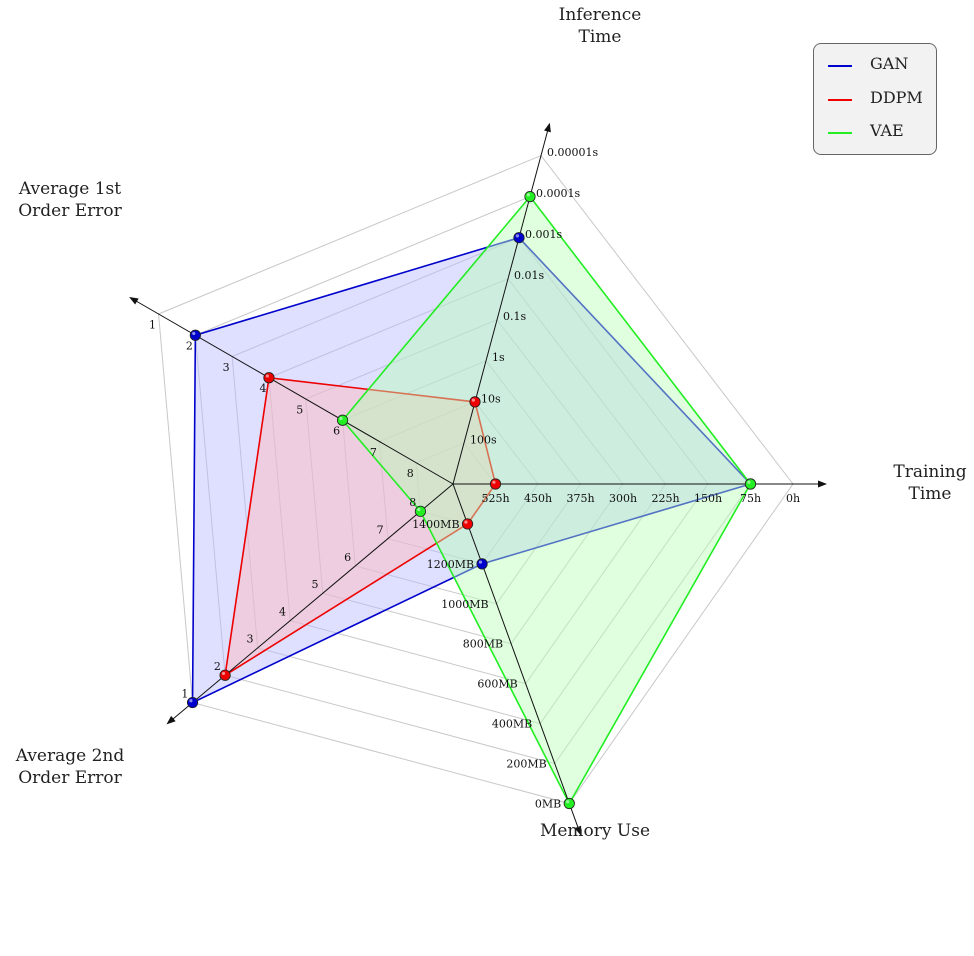 The width and height of the screenshot is (974, 956). I want to click on axis-arrow-memory, so click(578, 830).